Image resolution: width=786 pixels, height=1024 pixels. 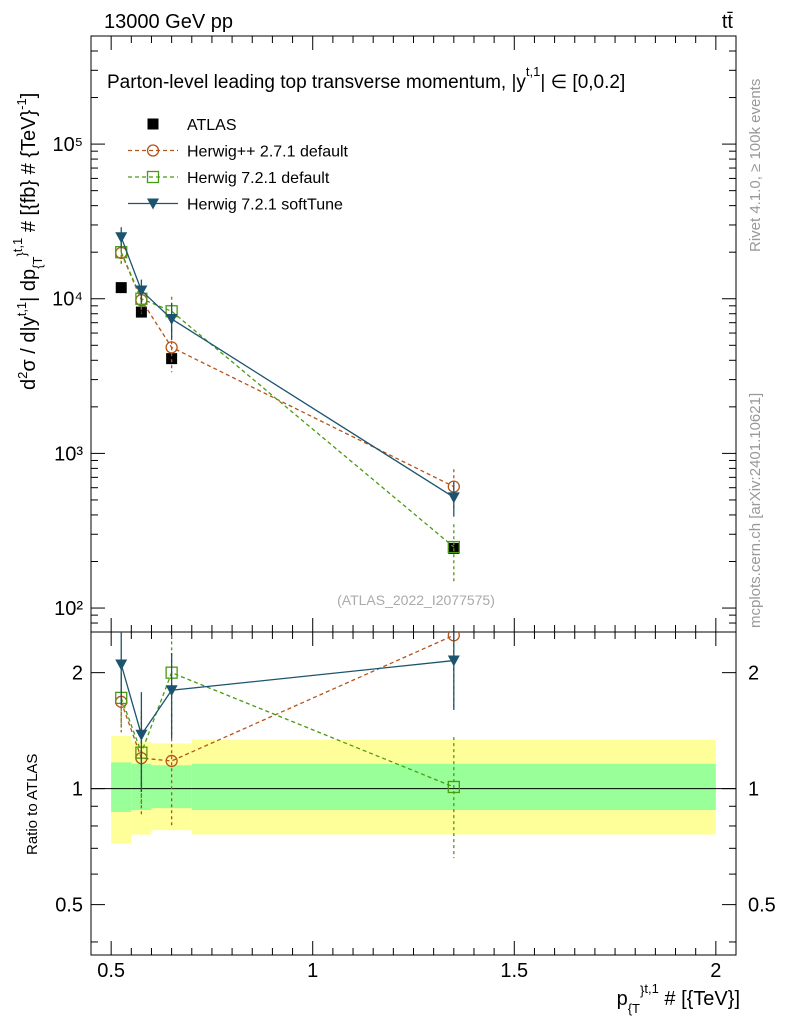 What do you see at coordinates (416, 600) in the screenshot?
I see `watermark: (ATLAS_2022_I2077575)` at bounding box center [416, 600].